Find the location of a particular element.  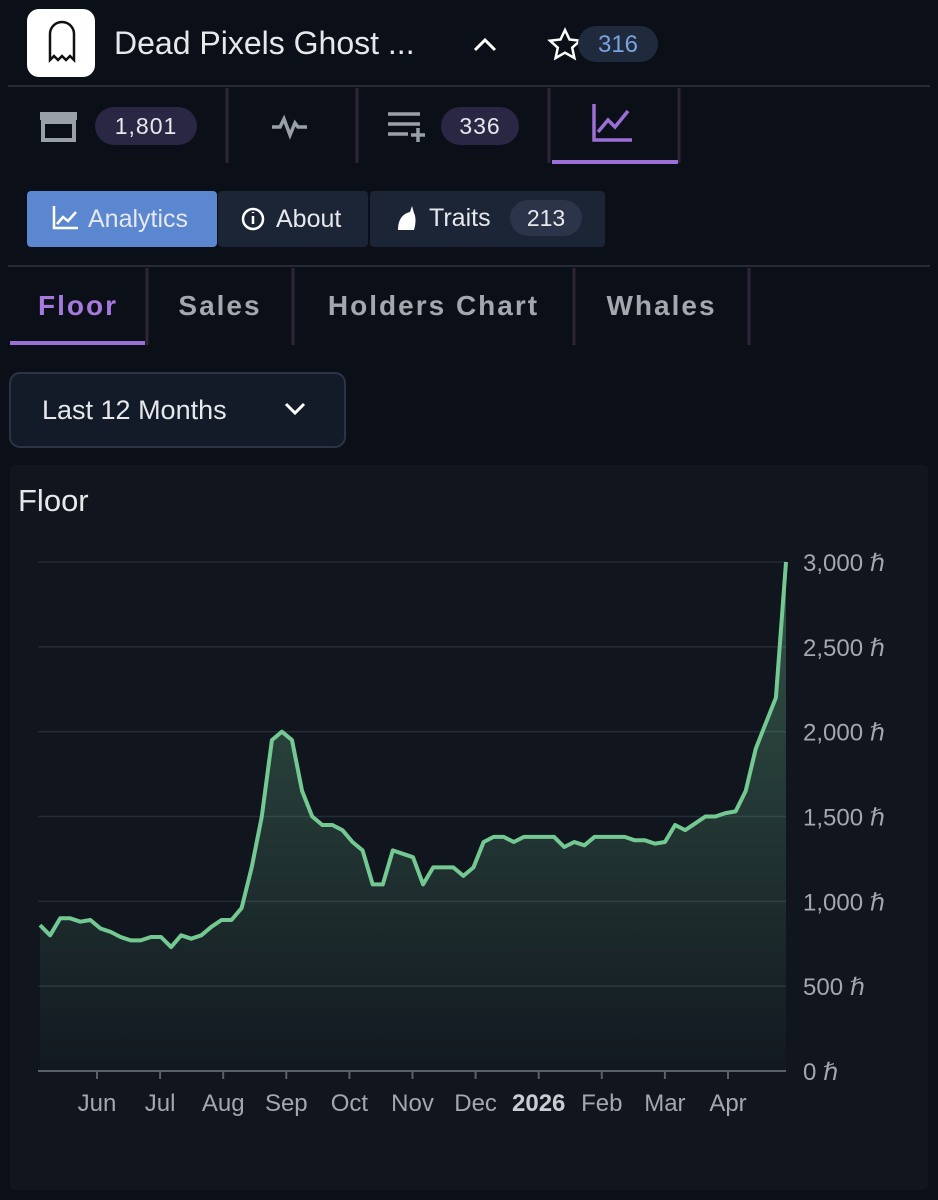

active-tab-underline is located at coordinates (615, 162).